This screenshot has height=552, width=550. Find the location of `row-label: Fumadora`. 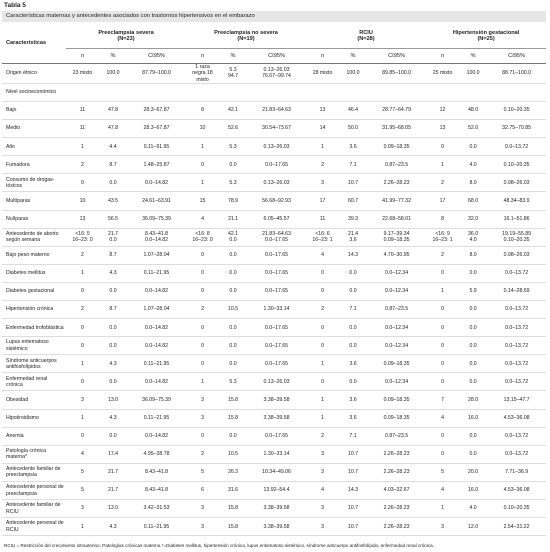

row-label: Fumadora is located at coordinates (18, 164).